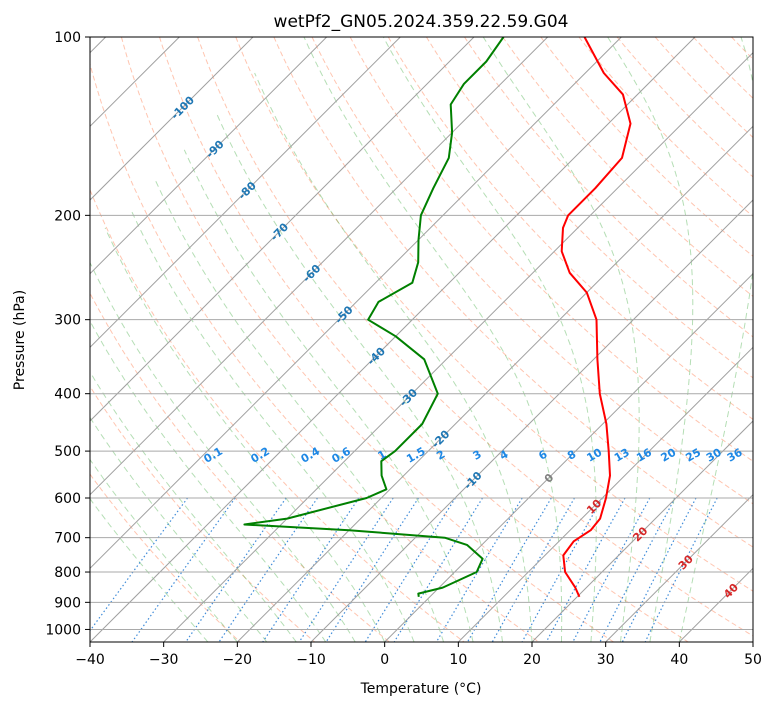 The image size is (775, 712). Describe the element at coordinates (67, 321) in the screenshot. I see `y-tick-label: 300` at that location.